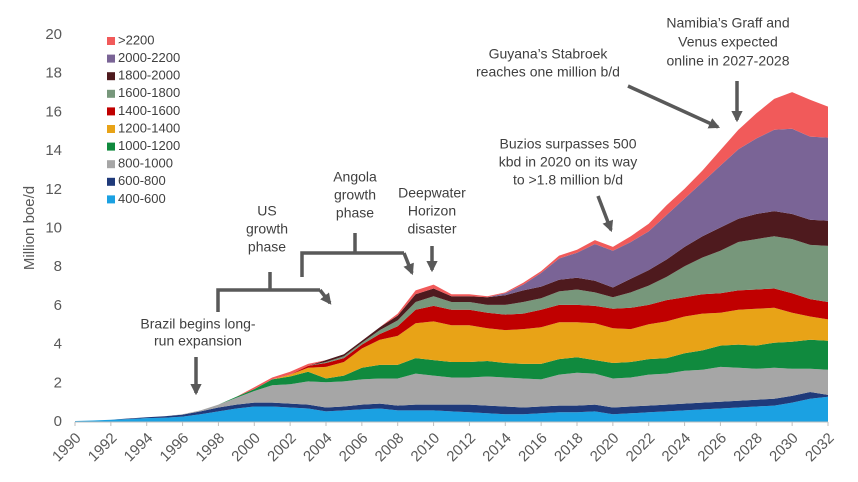  I want to click on y-tick-label: 10, so click(53, 227).